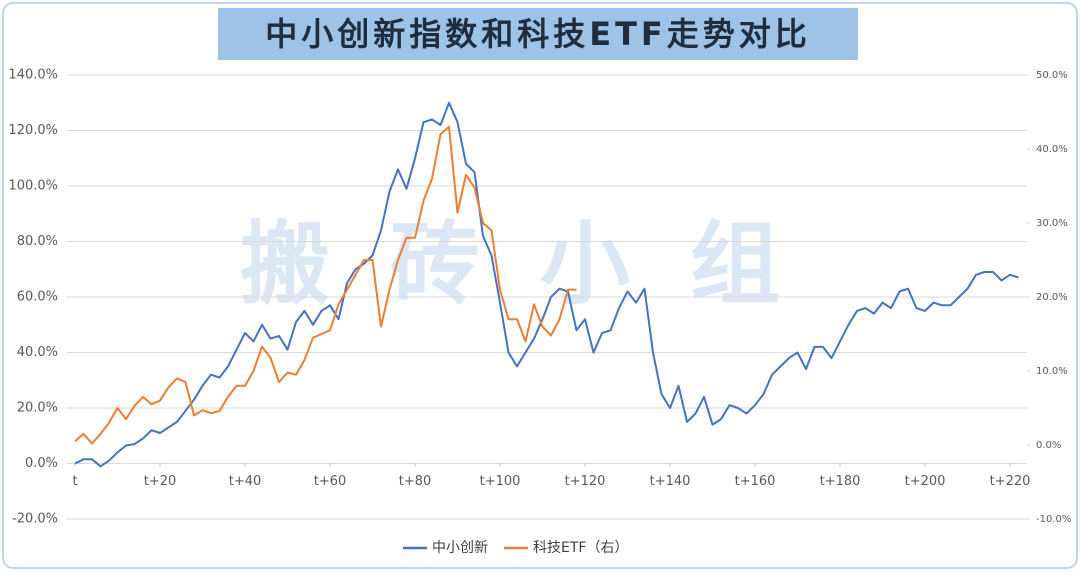  I want to click on y-tick-label: 20.0%, so click(37, 408).